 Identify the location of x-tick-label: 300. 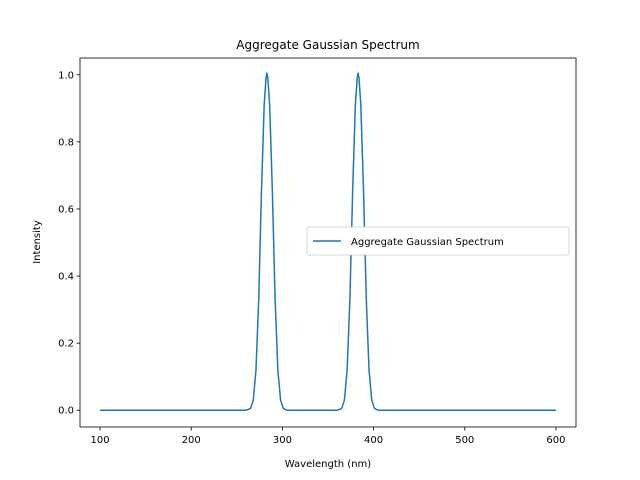
(282, 440).